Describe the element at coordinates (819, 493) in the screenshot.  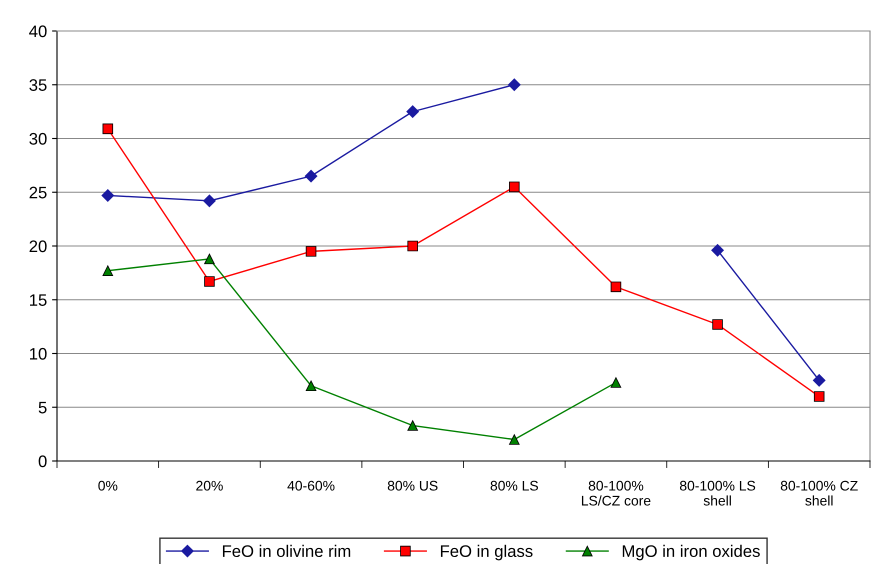
I see `x-tick-label: 80-100% CZ shell` at that location.